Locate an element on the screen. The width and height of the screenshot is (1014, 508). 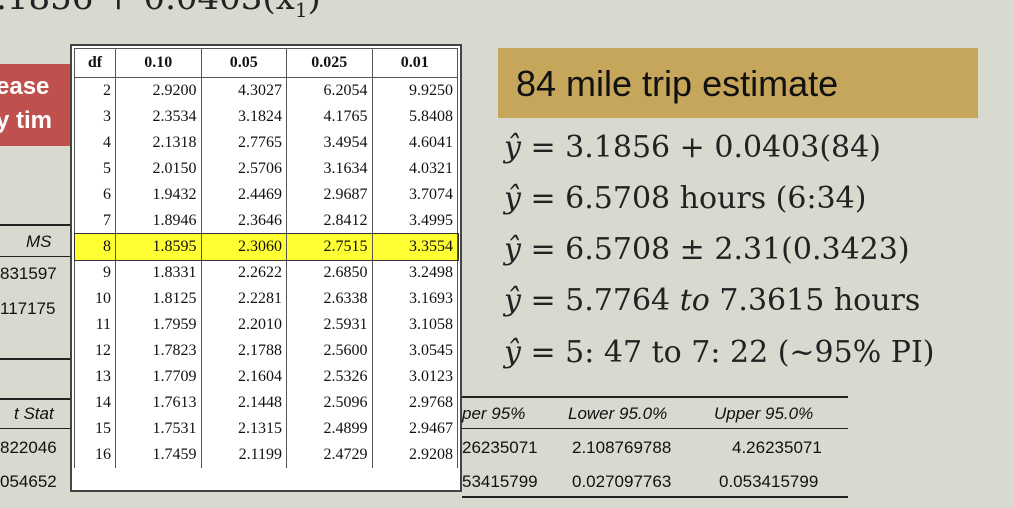
value-cell: 2.9208 is located at coordinates (414, 455).